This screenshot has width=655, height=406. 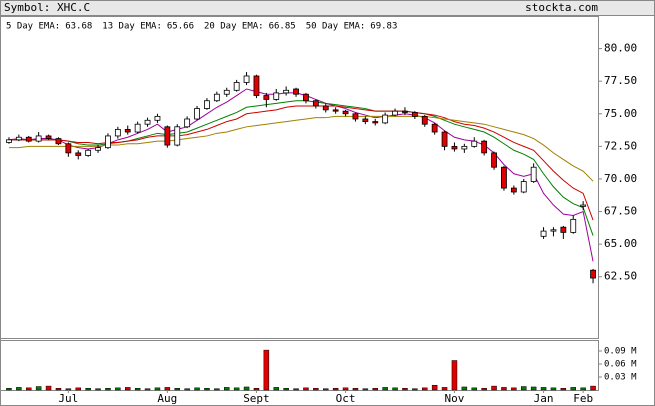 What do you see at coordinates (299, 365) in the screenshot?
I see `volume-panel` at bounding box center [299, 365].